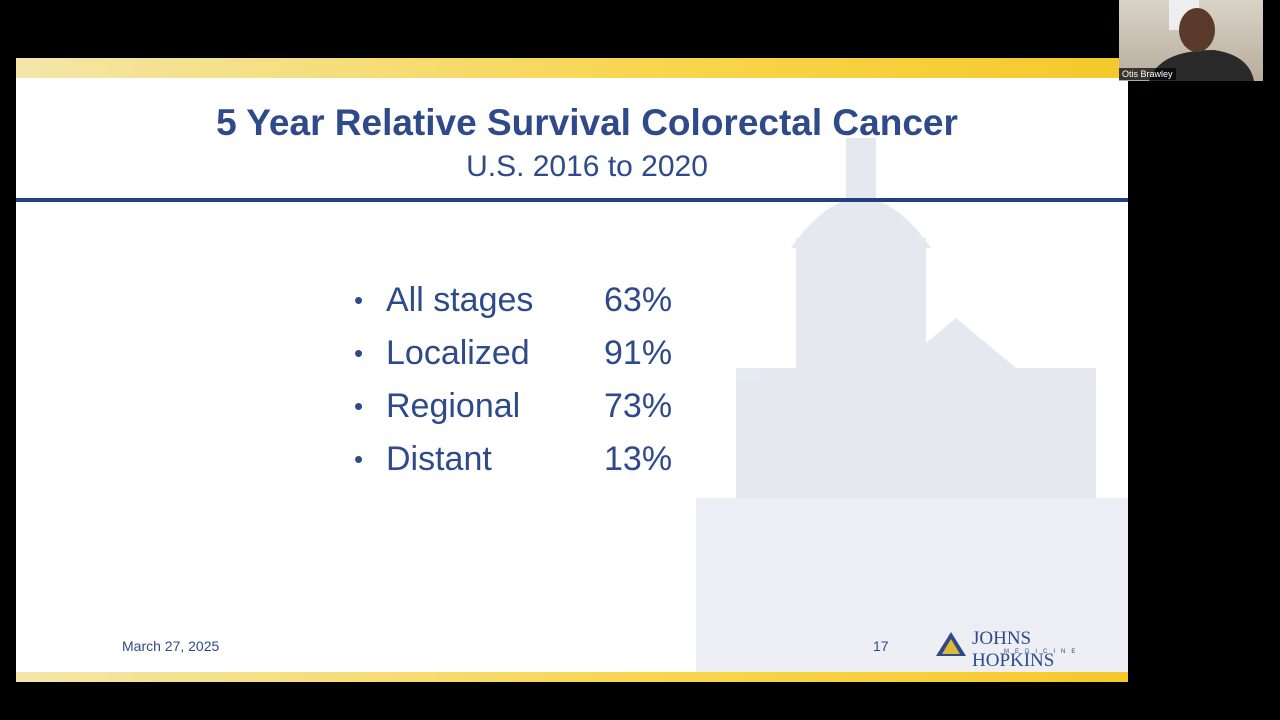 The height and width of the screenshot is (720, 1280). What do you see at coordinates (587, 166) in the screenshot?
I see `slide-subtitle: U.S. 2016 to 2020` at bounding box center [587, 166].